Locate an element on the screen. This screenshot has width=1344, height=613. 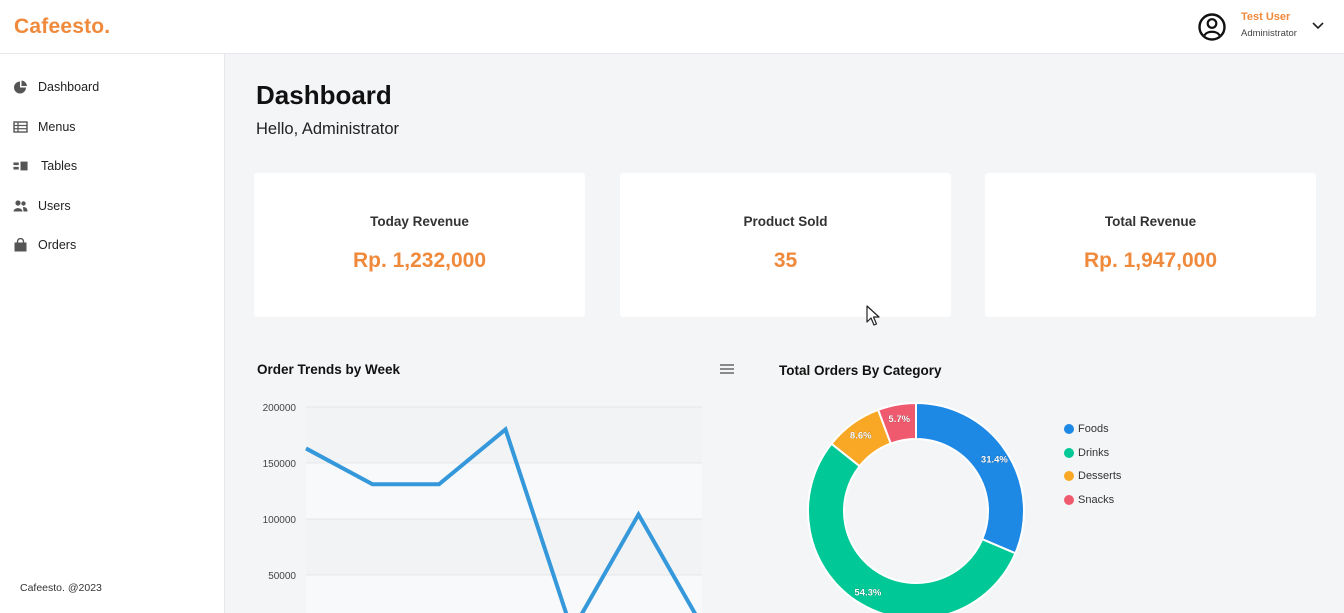
top-bar: Cafeesto. Test User Administrator is located at coordinates (672, 27).